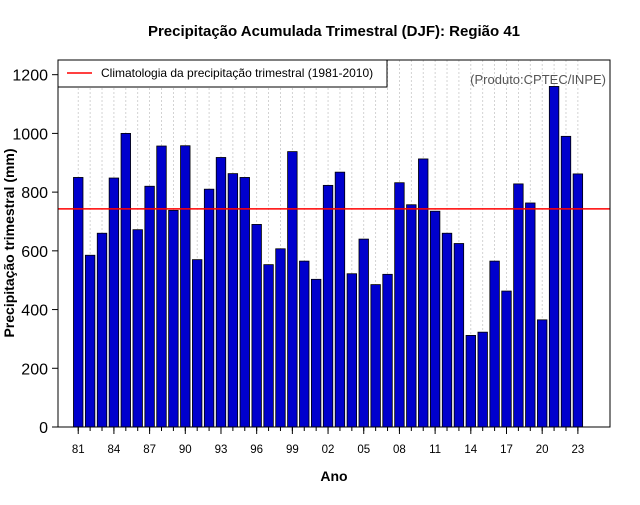  Describe the element at coordinates (221, 292) in the screenshot. I see `bar-1993` at that location.